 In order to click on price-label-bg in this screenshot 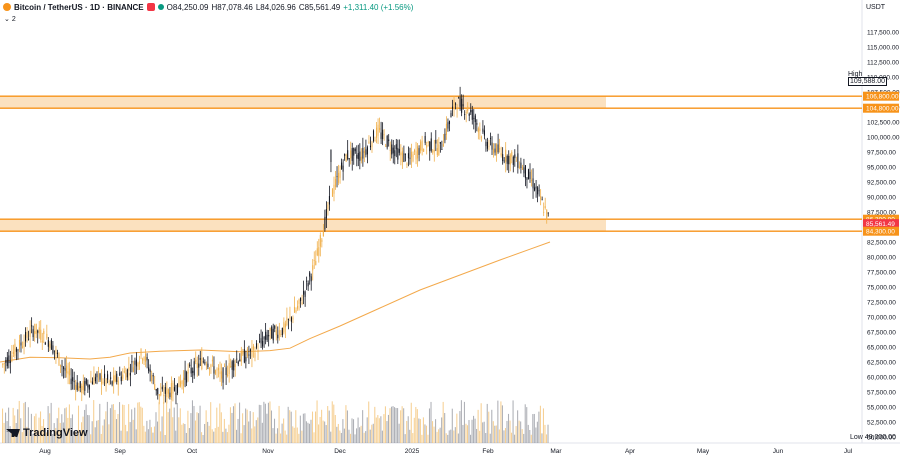, I will do `click(881, 224)`.